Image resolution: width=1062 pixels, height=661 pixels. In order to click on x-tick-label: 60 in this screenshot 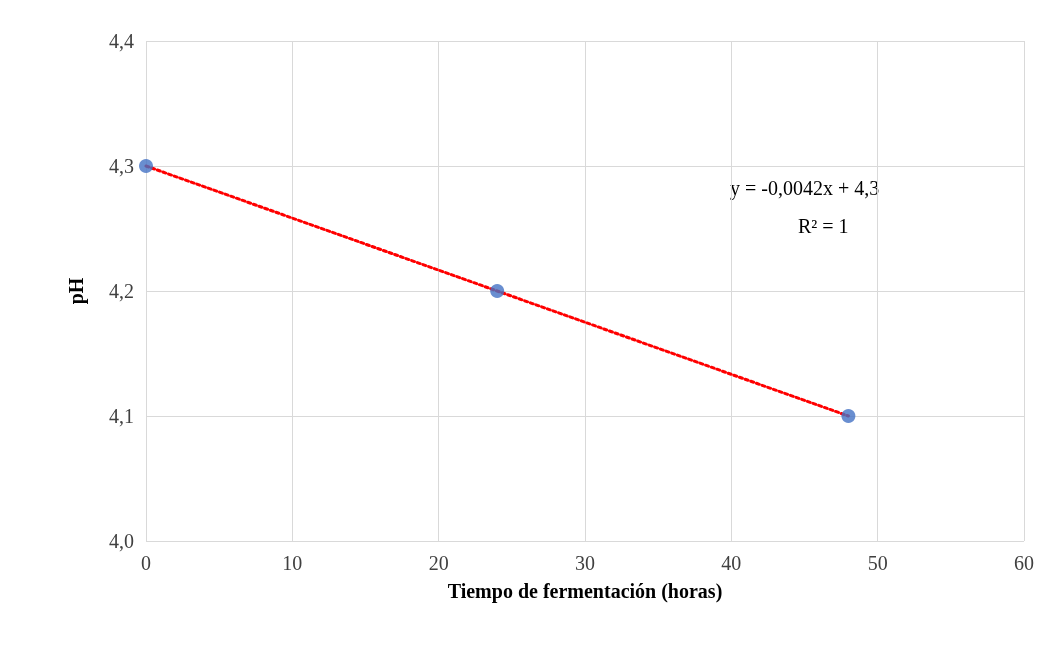, I will do `click(1024, 563)`.